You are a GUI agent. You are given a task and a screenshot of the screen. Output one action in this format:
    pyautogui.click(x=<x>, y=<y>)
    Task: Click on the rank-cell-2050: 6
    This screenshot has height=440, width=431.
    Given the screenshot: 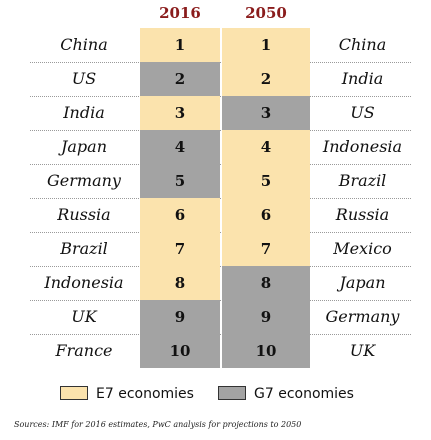 What is the action you would take?
    pyautogui.click(x=266, y=215)
    